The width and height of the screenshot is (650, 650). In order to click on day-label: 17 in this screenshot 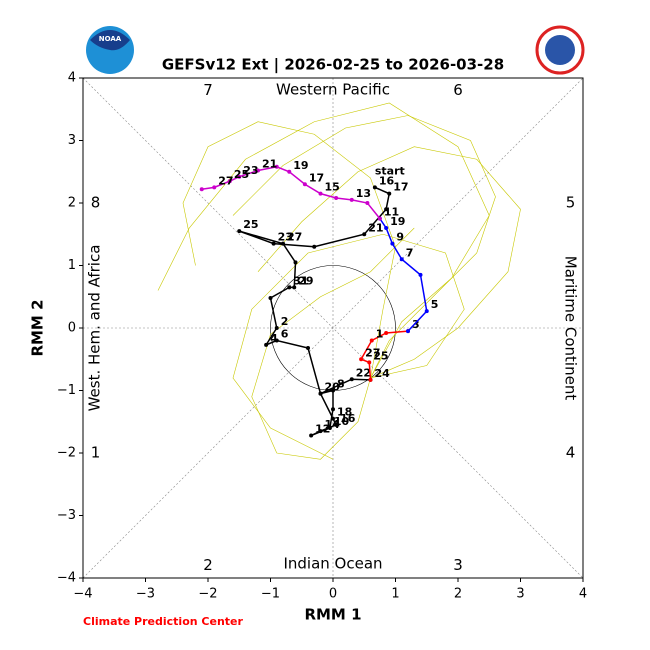, I will do `click(400, 187)`.